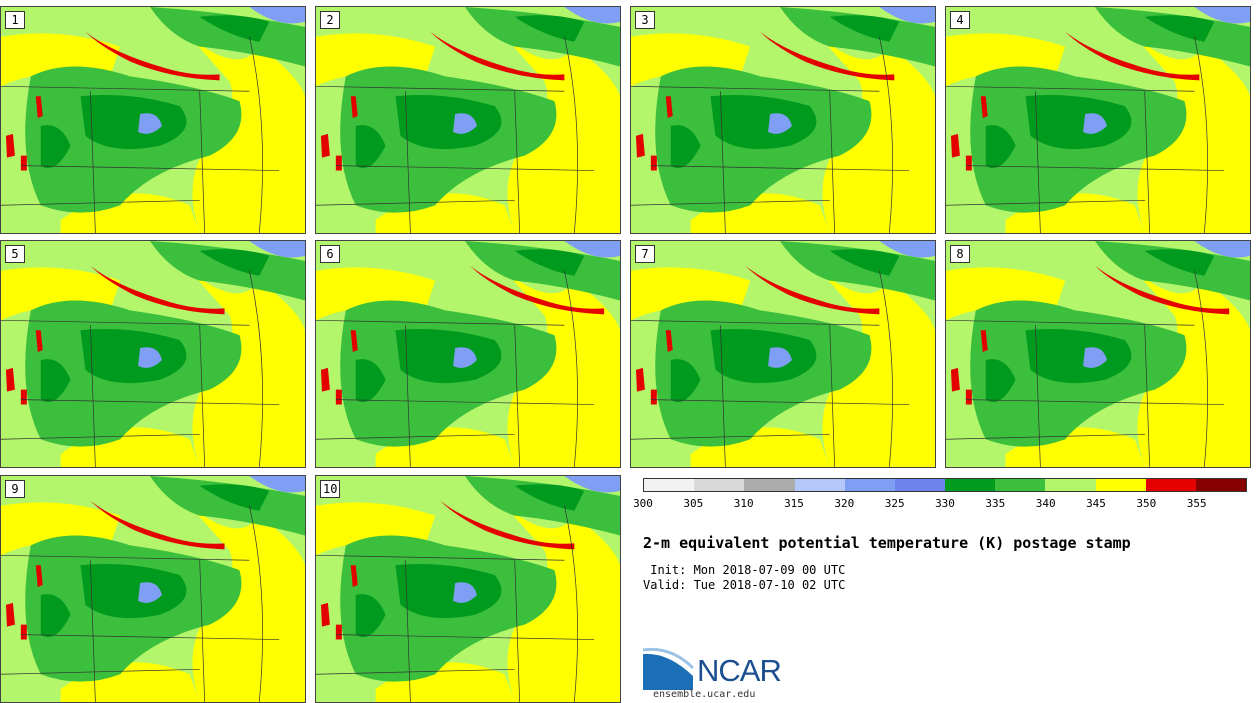  I want to click on stamp-panel-2: 2, so click(468, 120).